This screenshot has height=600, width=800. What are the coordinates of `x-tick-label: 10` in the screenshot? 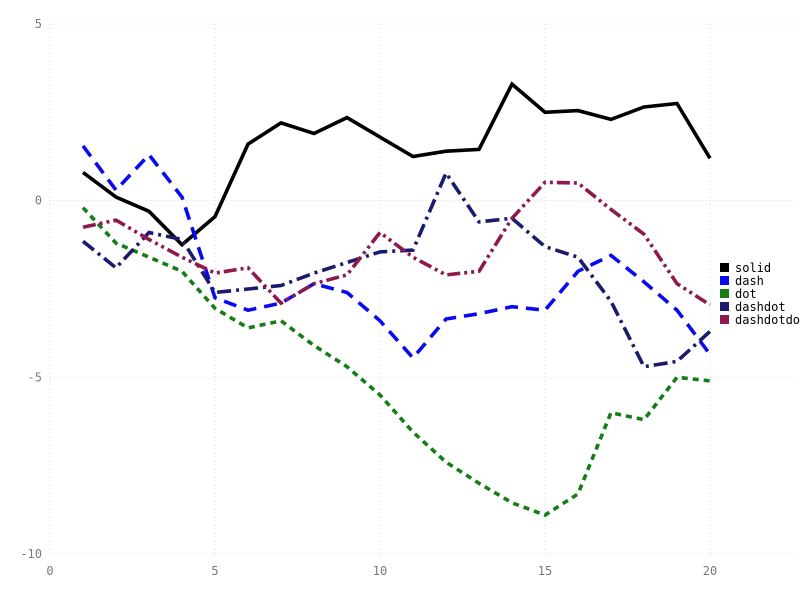 It's located at (380, 571).